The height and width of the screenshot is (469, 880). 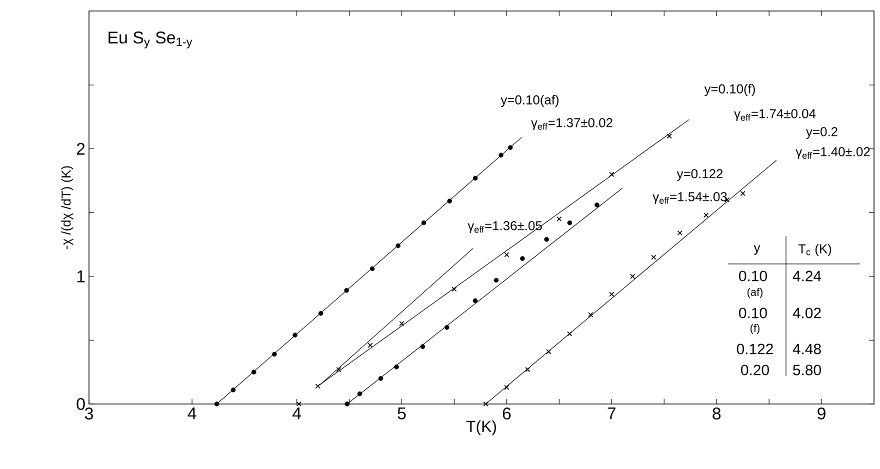 I want to click on annotation: y=0.10(f), so click(x=729, y=90).